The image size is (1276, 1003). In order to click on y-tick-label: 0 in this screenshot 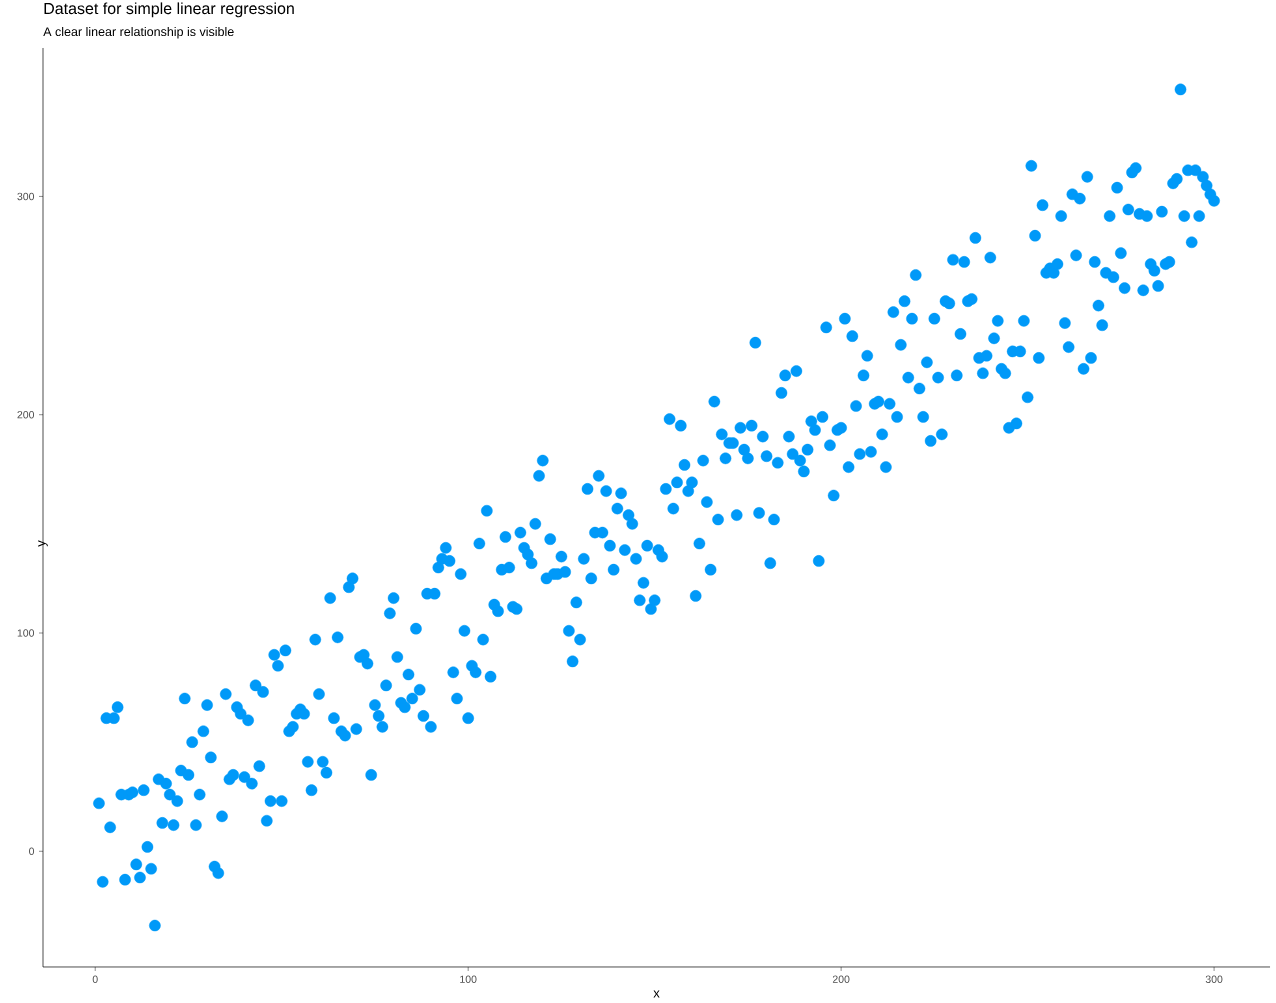, I will do `click(32, 851)`.